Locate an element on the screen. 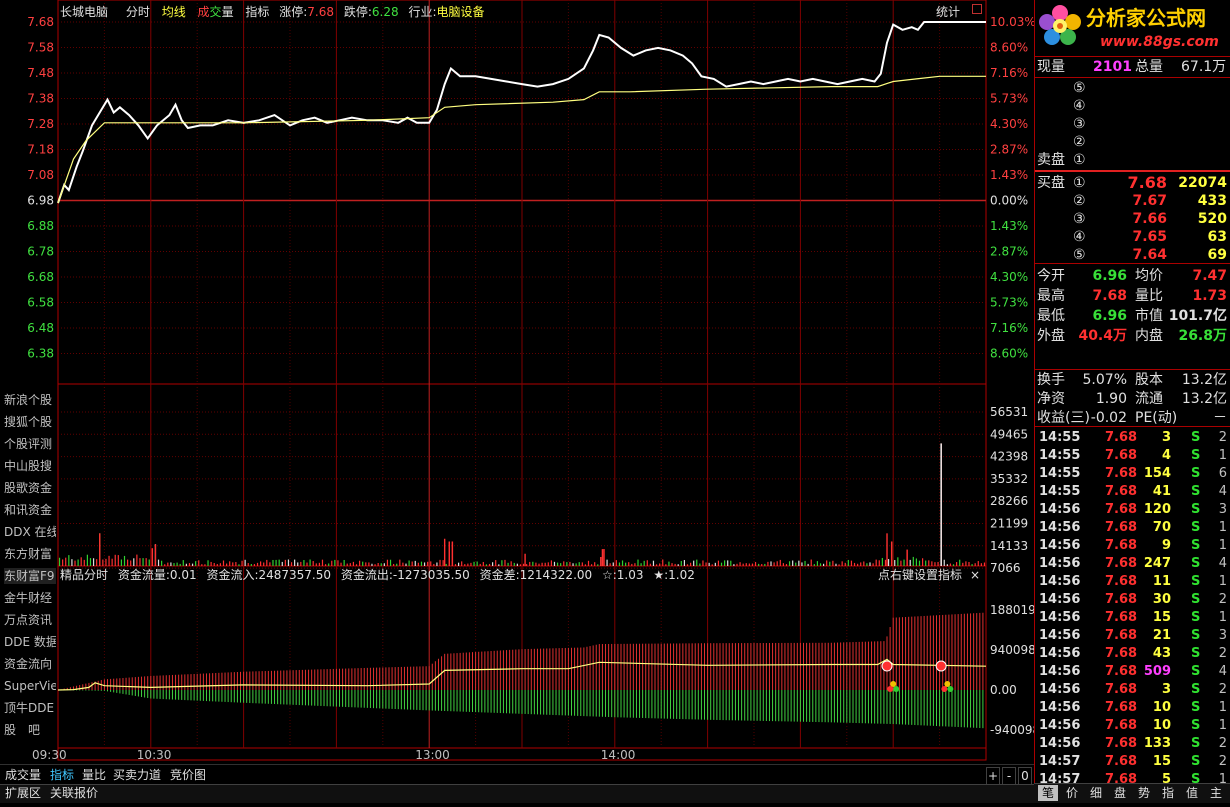 This screenshot has width=1230, height=807. tick-volume: 5 is located at coordinates (1166, 779).